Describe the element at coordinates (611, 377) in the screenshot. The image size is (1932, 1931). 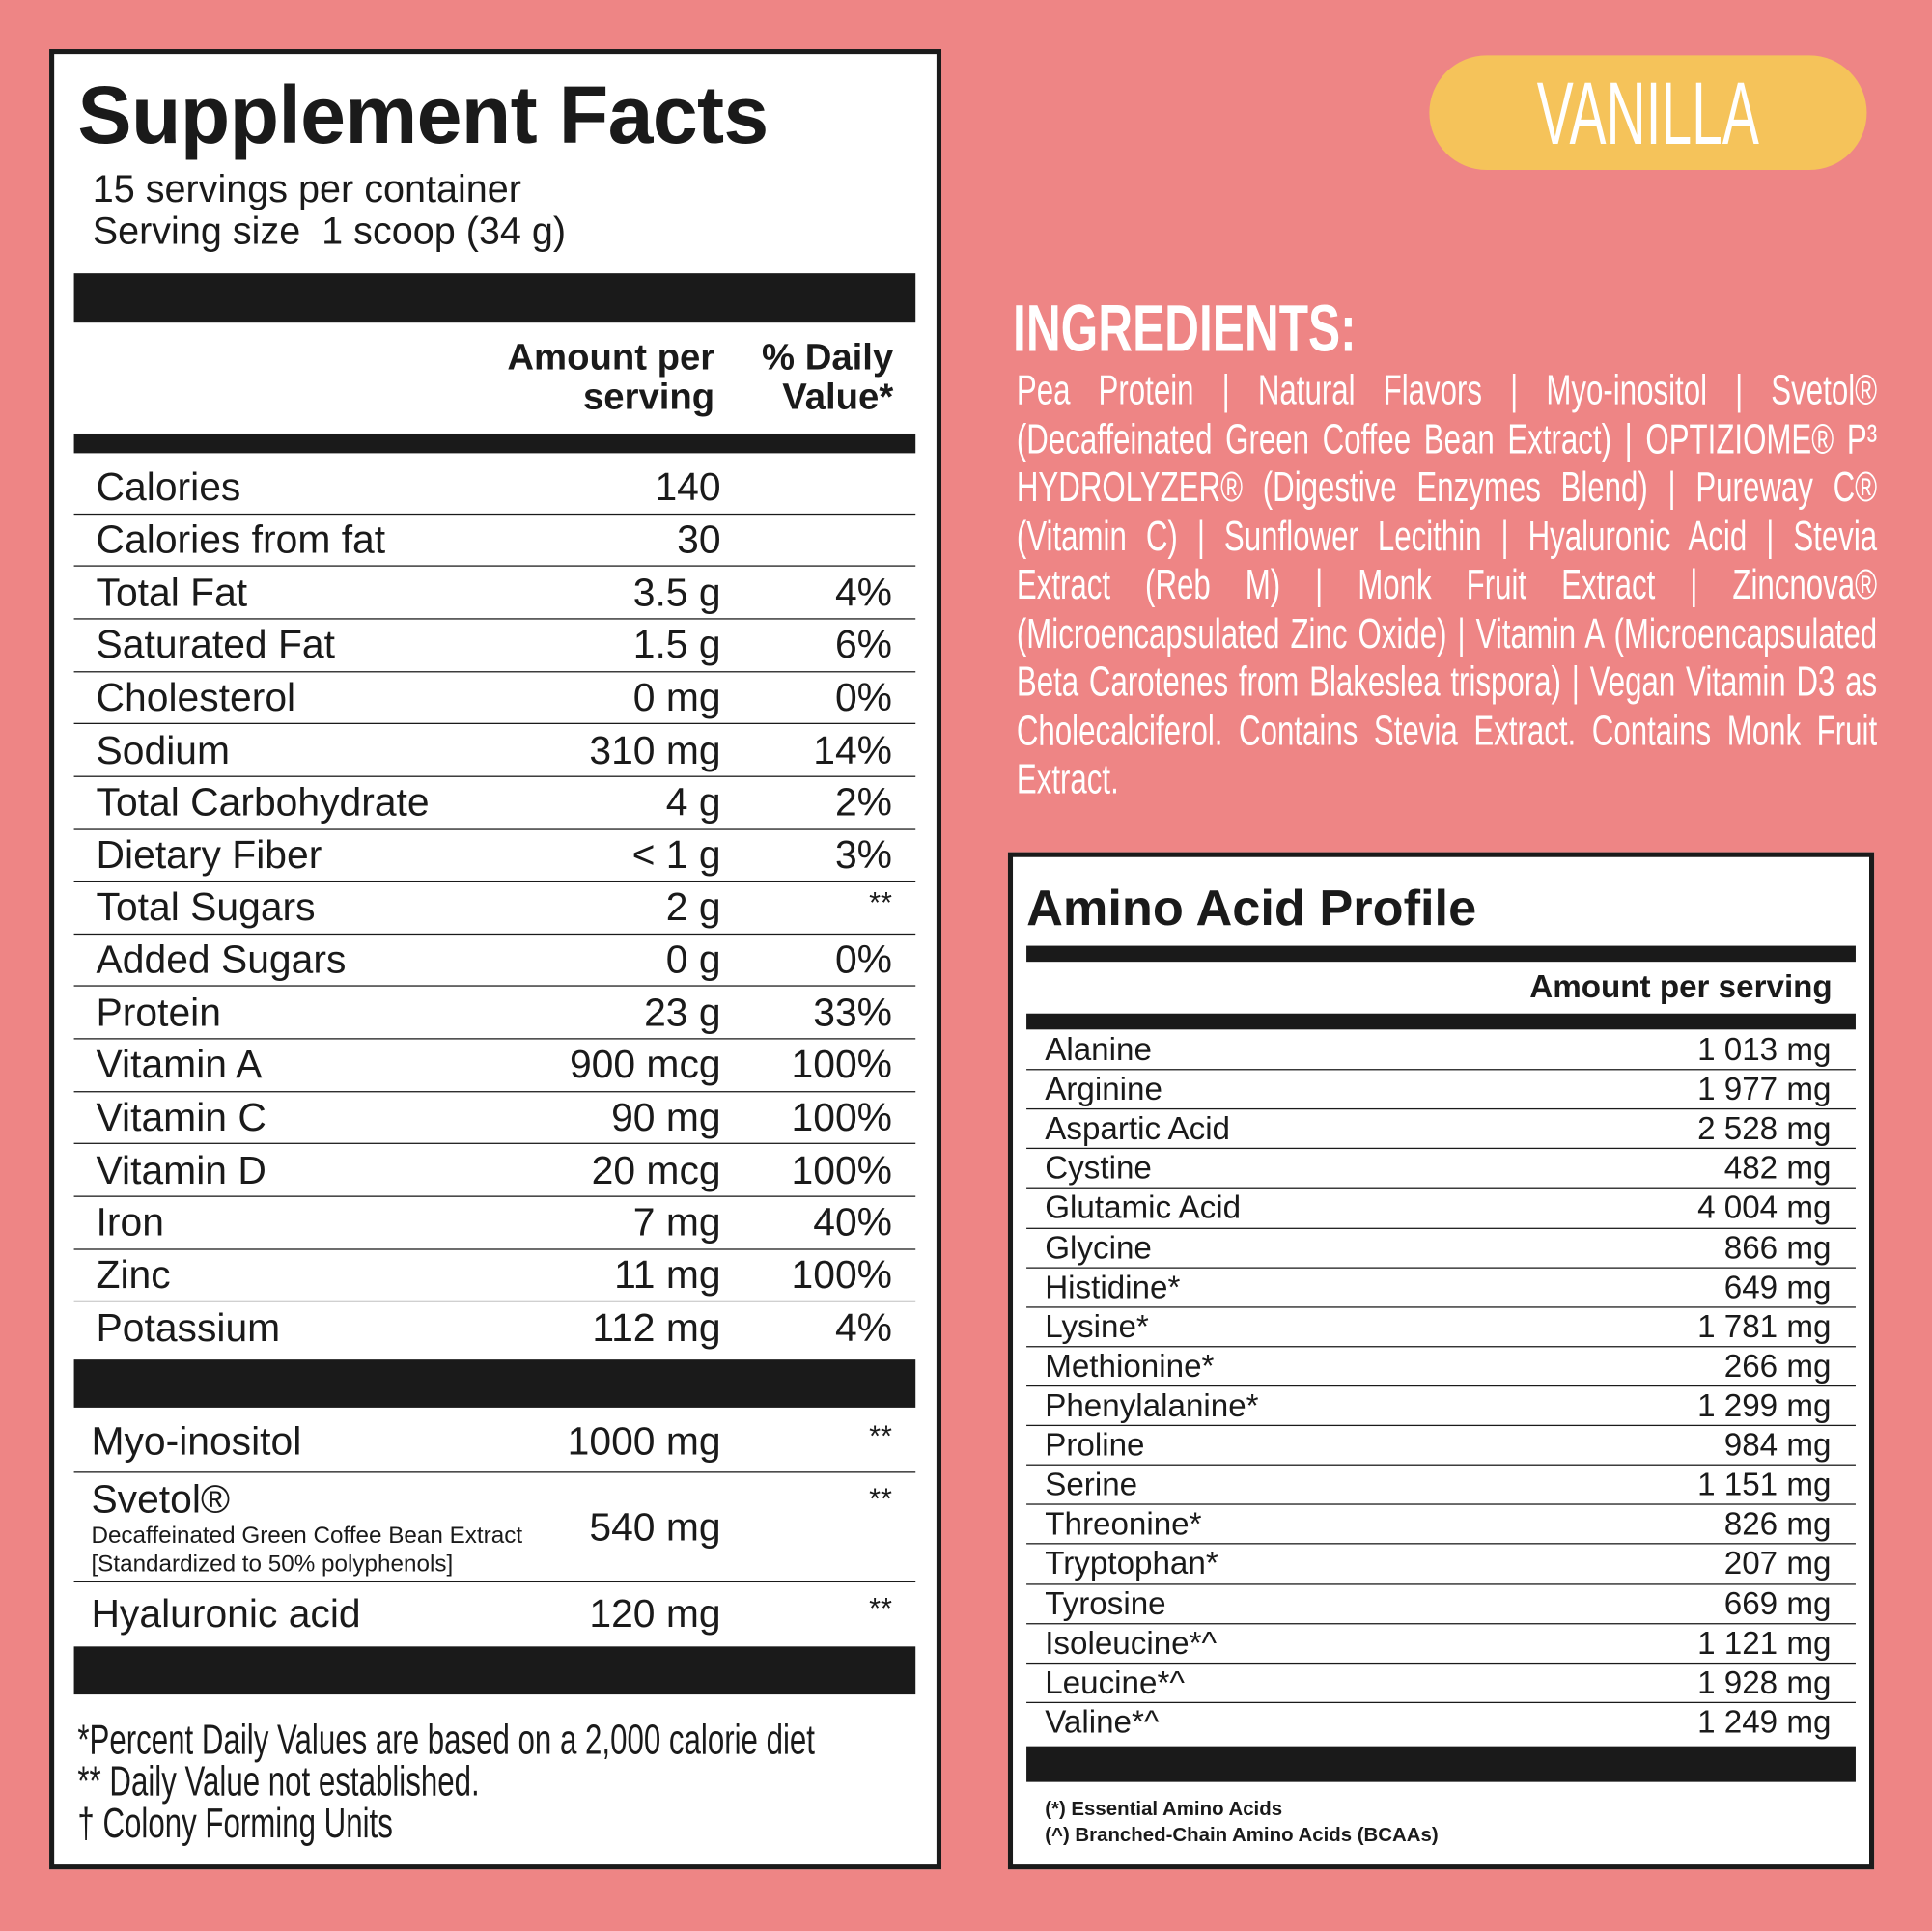
I see `amount-header: Amount per serving` at that location.